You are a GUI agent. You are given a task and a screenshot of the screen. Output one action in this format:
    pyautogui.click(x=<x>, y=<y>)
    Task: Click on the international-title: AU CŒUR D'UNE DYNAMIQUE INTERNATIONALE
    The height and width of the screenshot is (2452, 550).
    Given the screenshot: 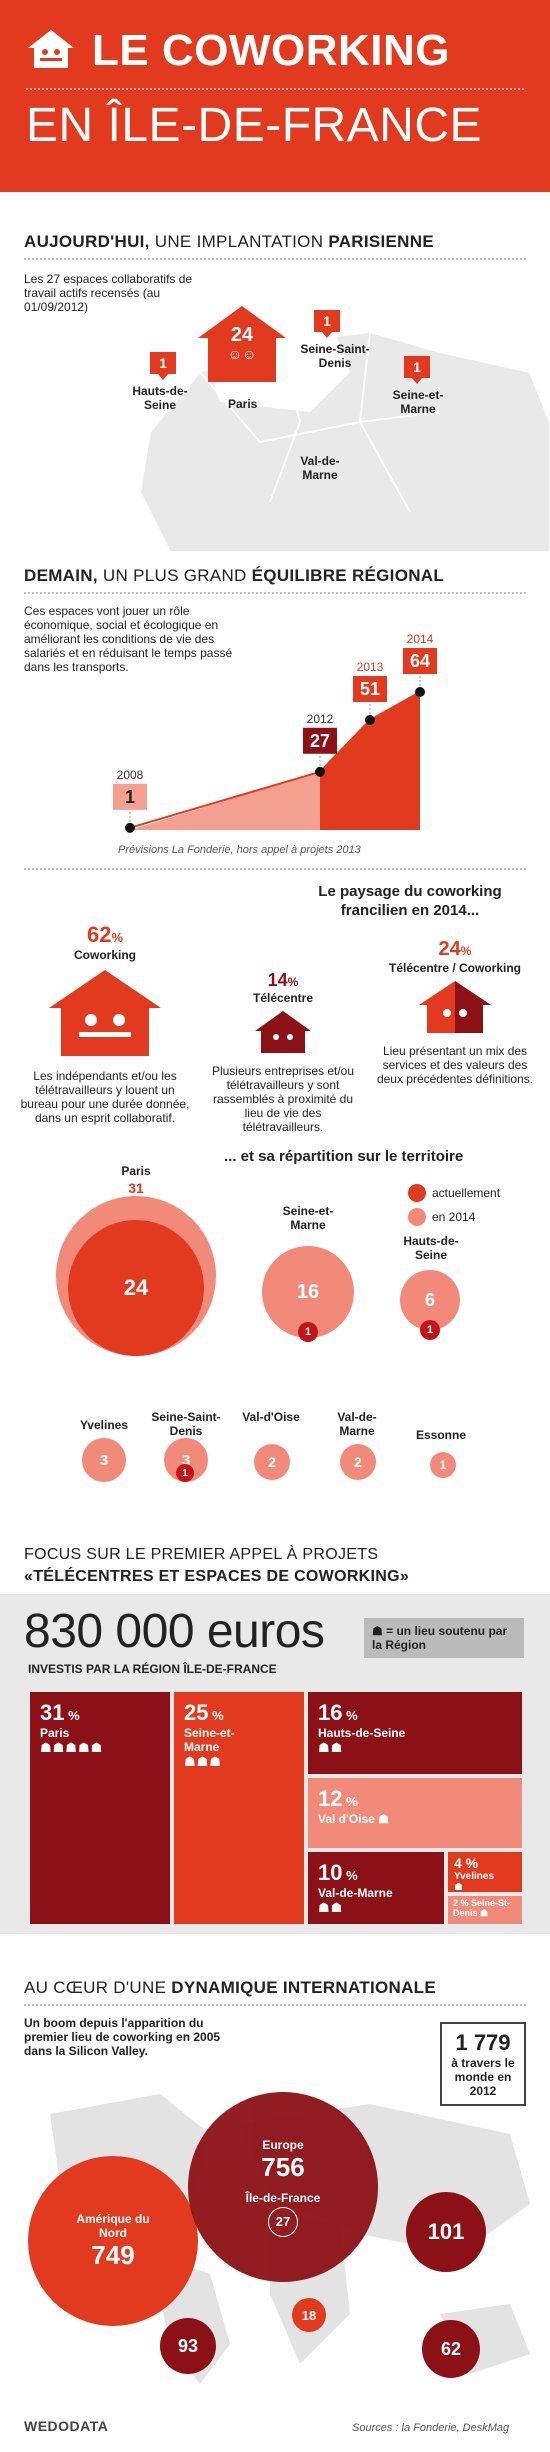 What is the action you would take?
    pyautogui.click(x=230, y=1987)
    